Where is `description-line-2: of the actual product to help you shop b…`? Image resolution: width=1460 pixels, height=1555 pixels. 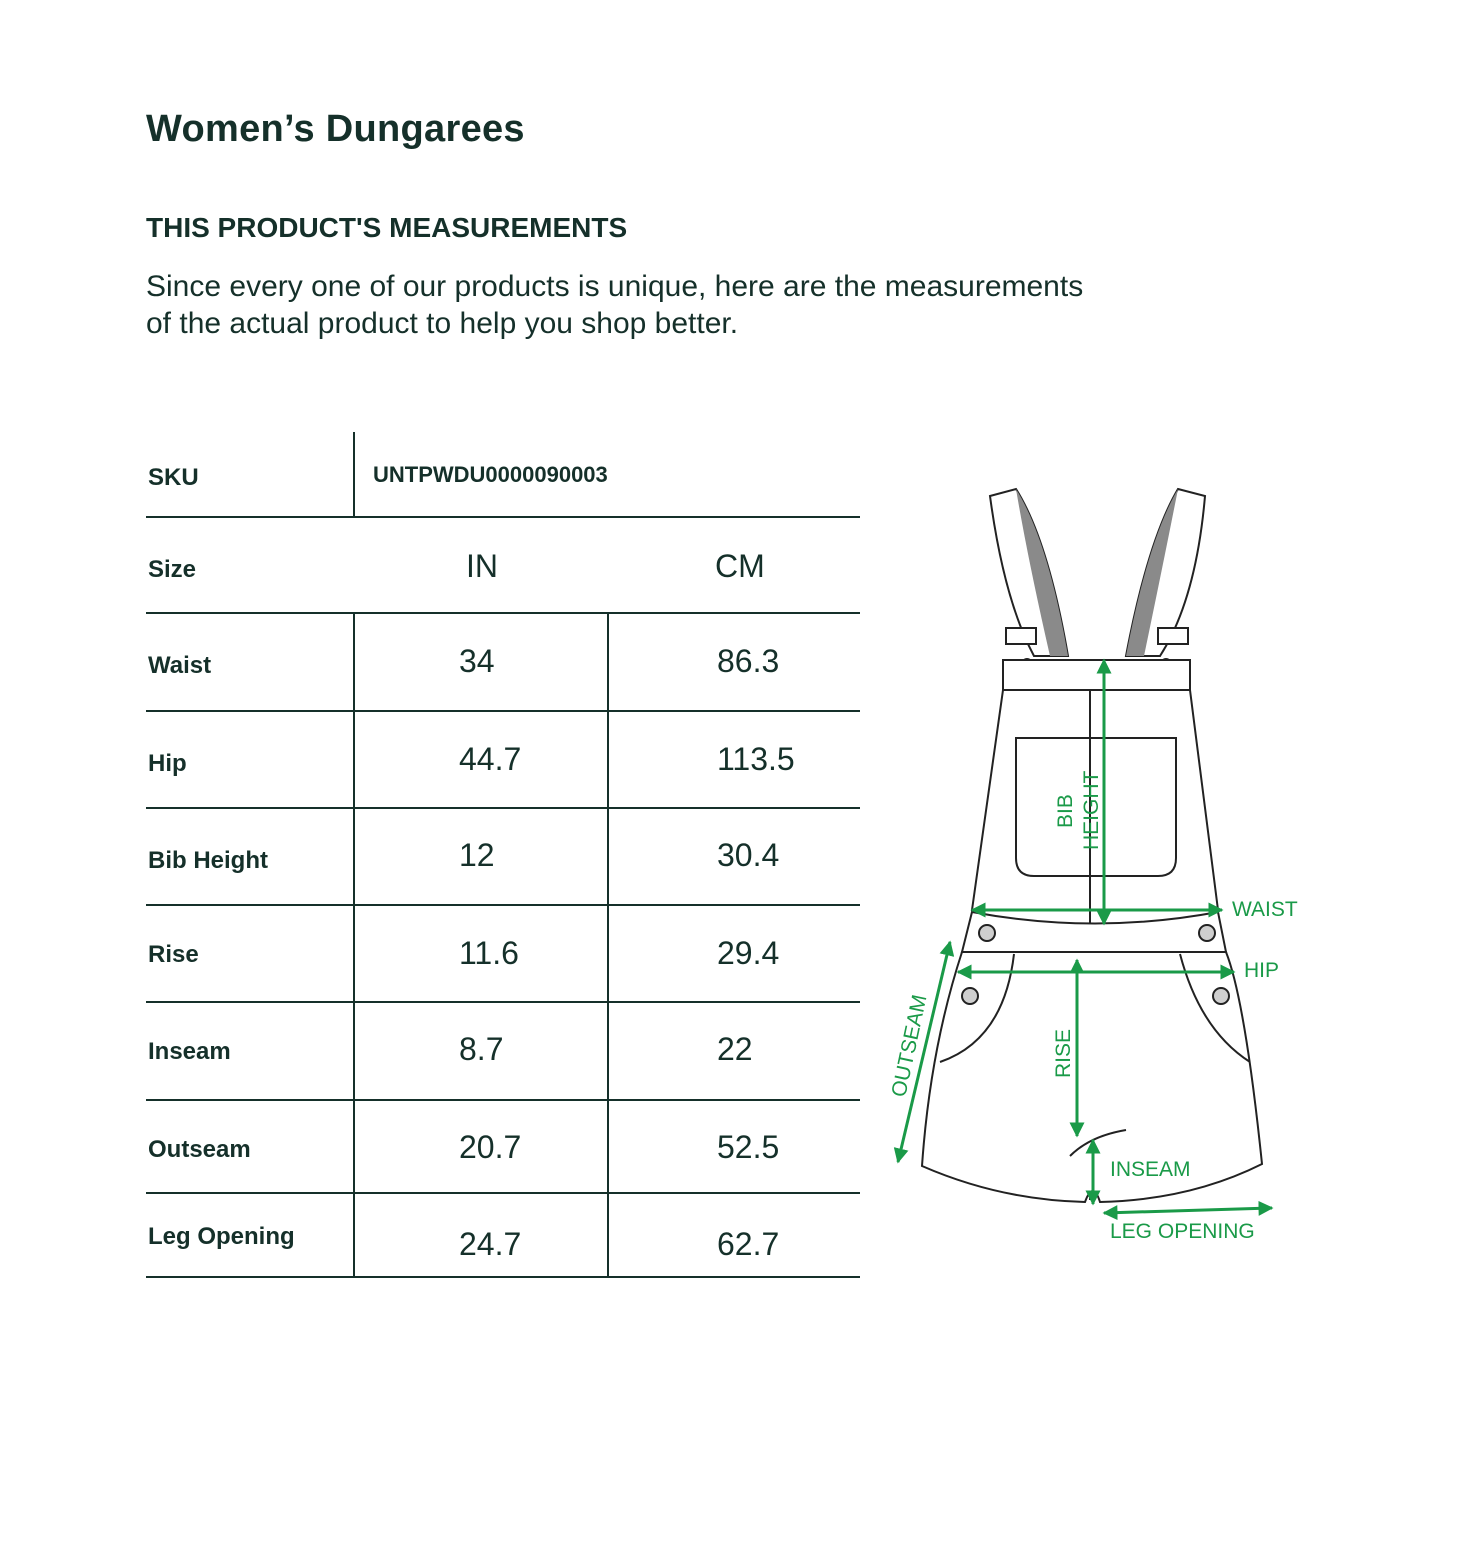
description-line-2: of the actual product to help you shop b… is located at coordinates (442, 323).